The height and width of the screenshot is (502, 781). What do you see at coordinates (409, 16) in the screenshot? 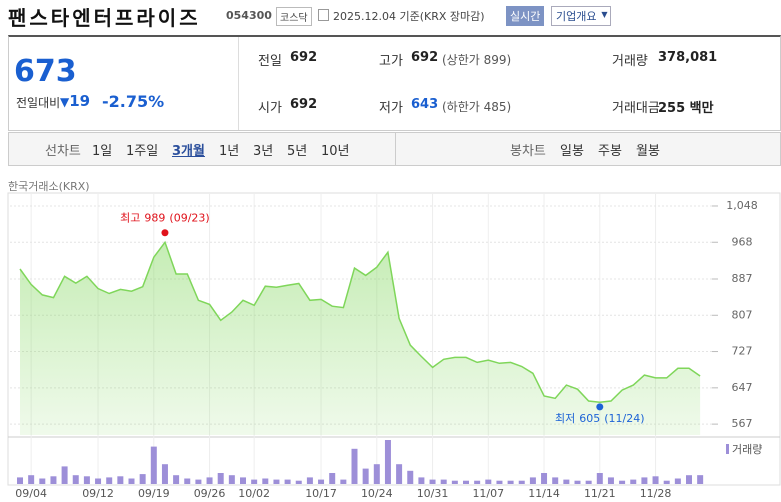
I see `date: 2025.12.04 기준(KRX 장마감)` at bounding box center [409, 16].